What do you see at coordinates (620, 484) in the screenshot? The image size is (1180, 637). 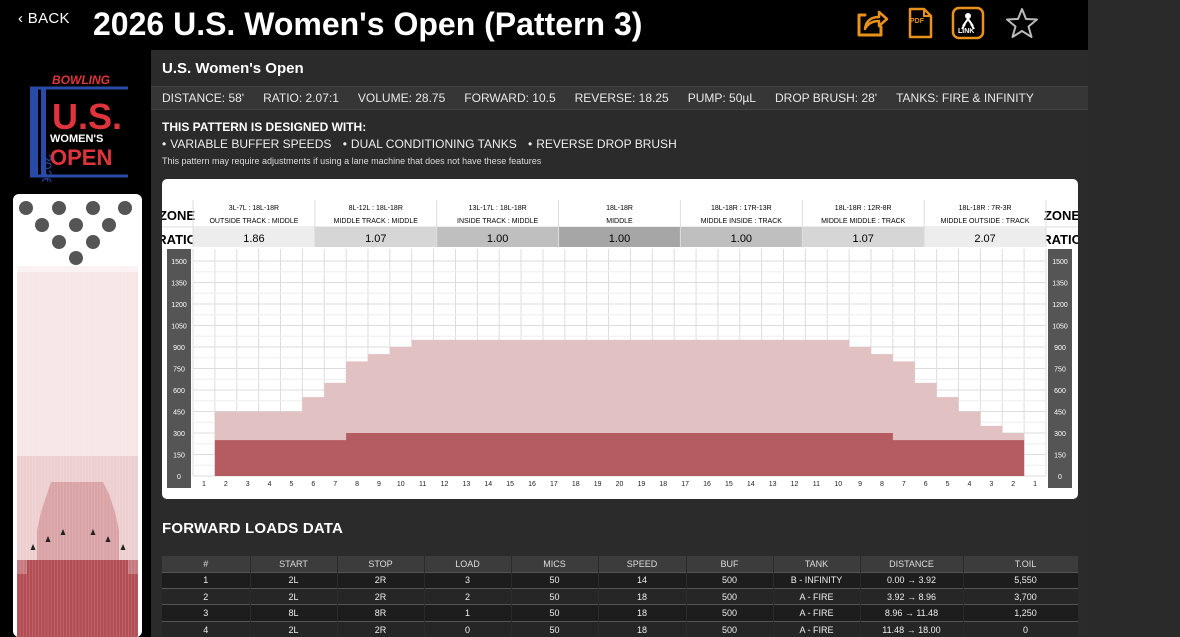 I see `x-tick-label: 20` at bounding box center [620, 484].